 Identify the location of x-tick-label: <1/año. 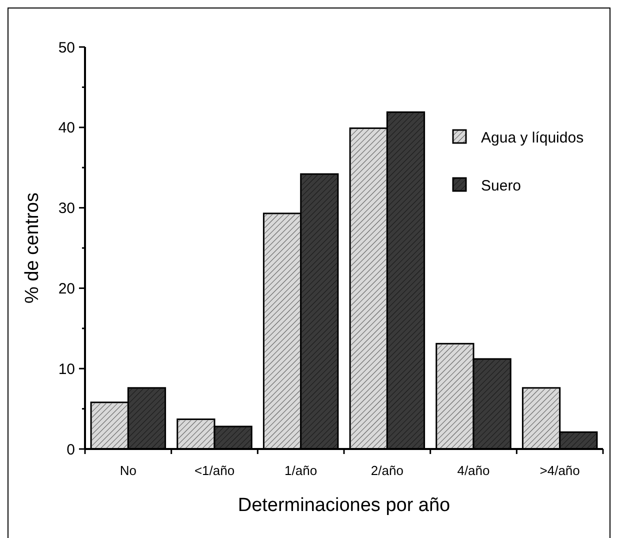
(214, 470).